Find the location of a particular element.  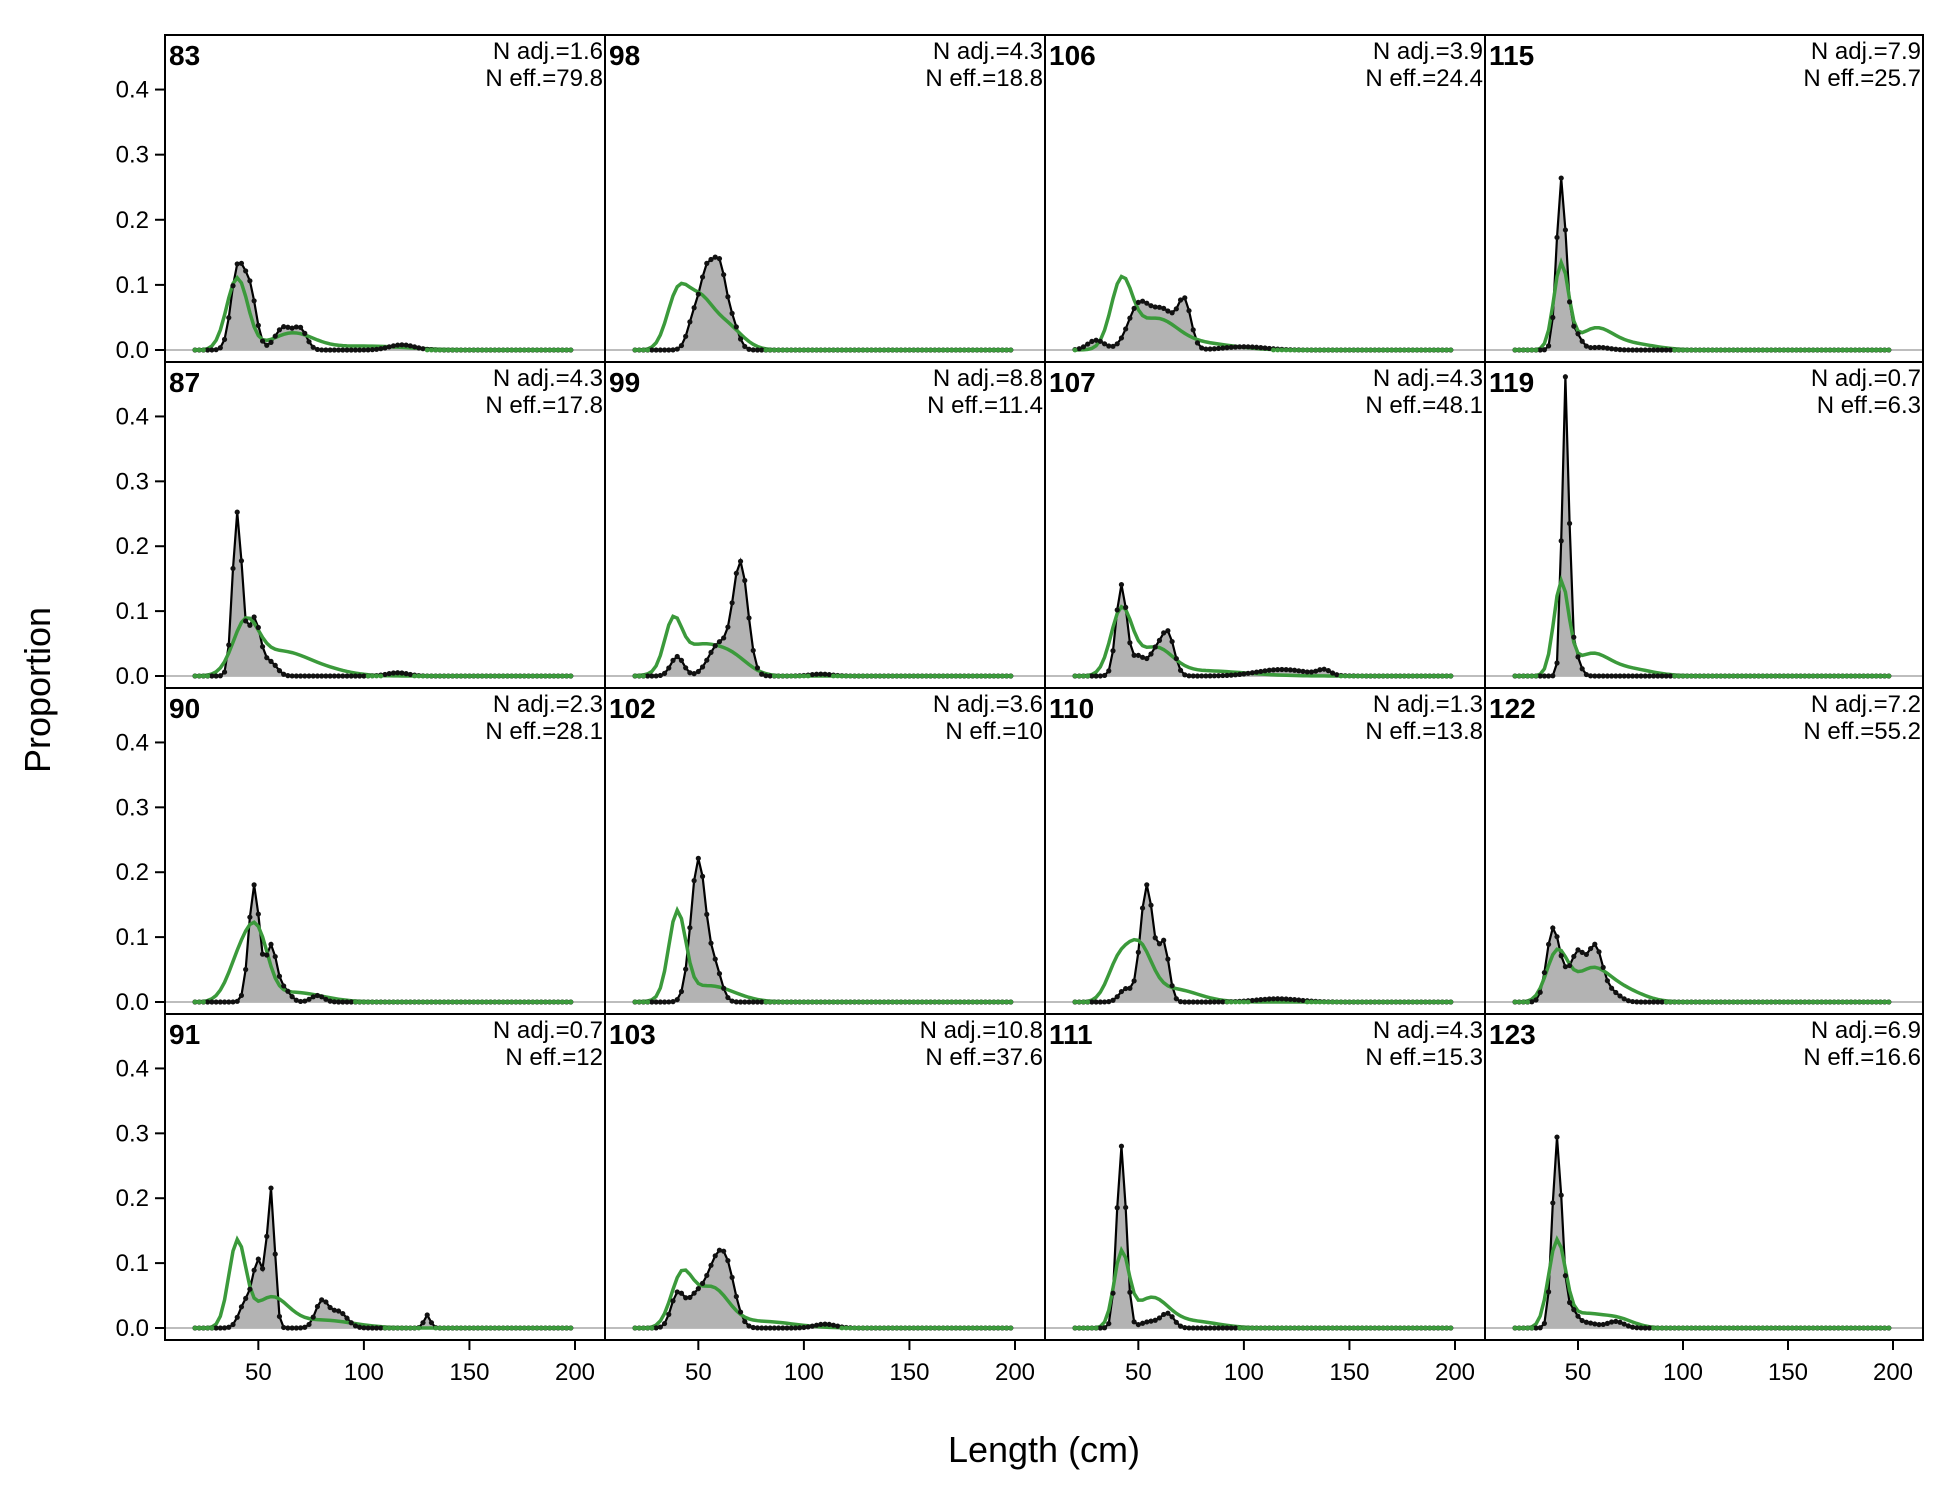

n-eff-label: N eff.=48.1 is located at coordinates (1424, 405).